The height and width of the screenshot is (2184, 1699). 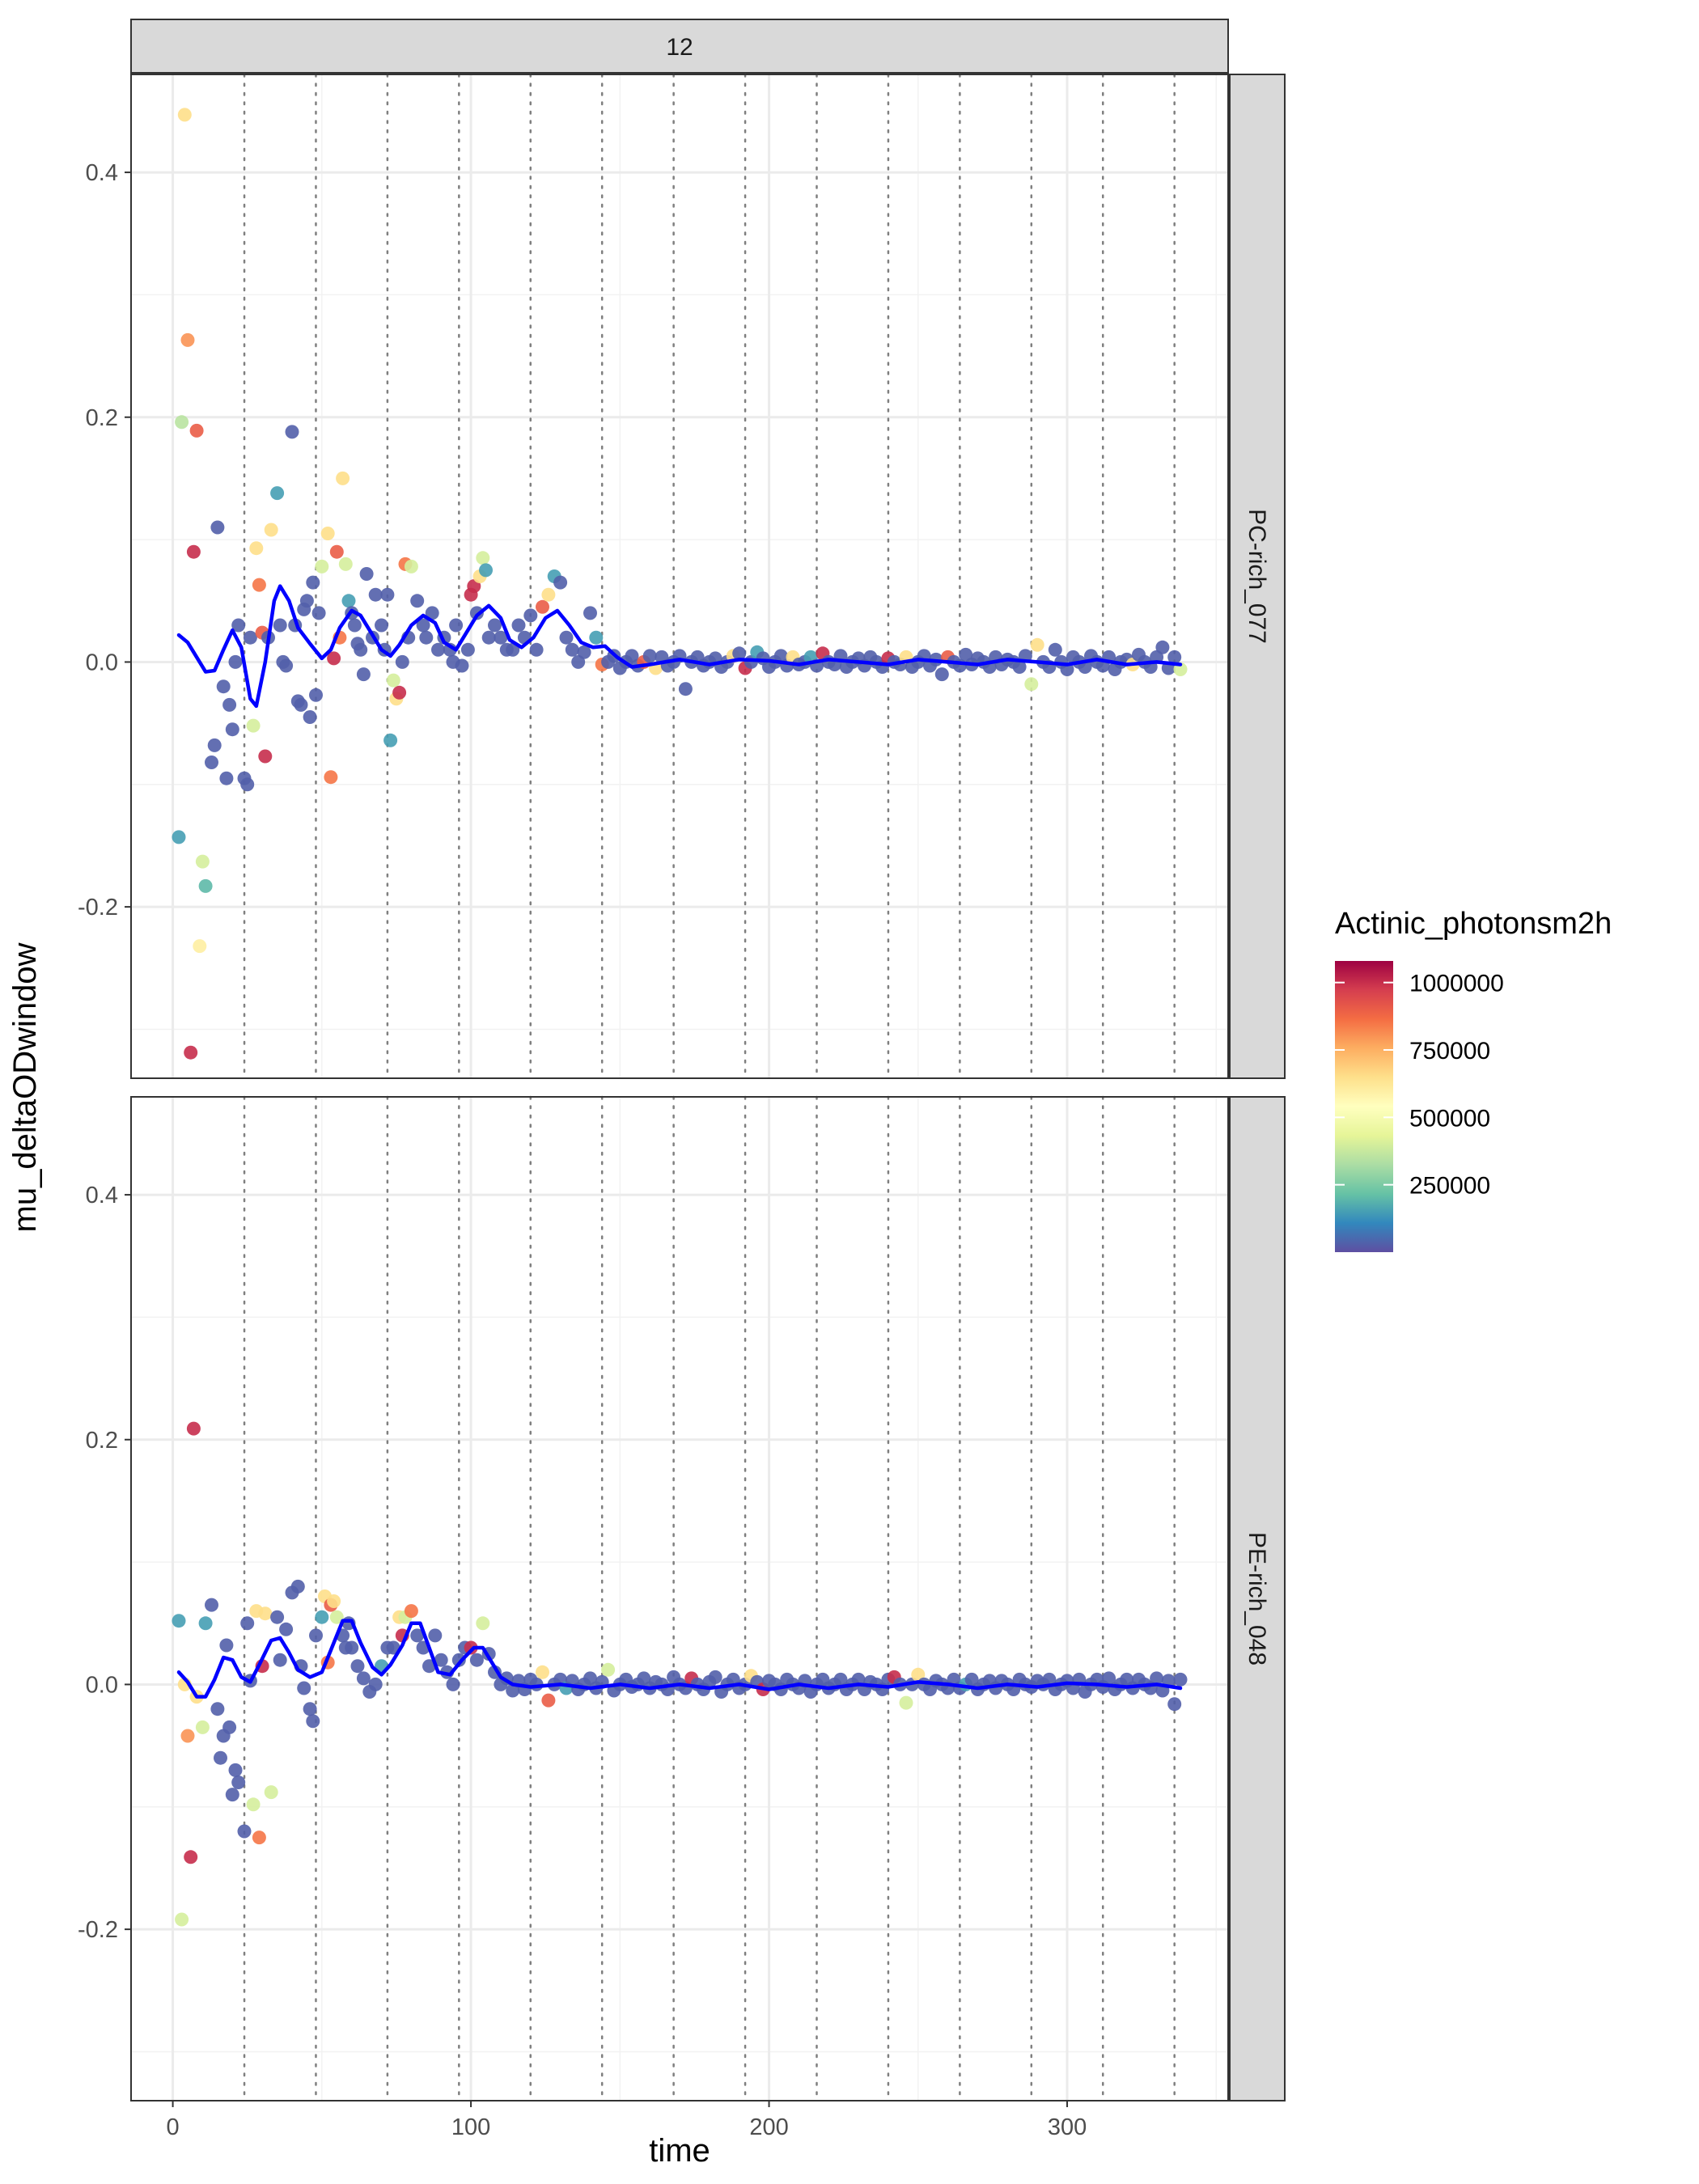 What do you see at coordinates (173, 2127) in the screenshot?
I see `x-tick-label: 0` at bounding box center [173, 2127].